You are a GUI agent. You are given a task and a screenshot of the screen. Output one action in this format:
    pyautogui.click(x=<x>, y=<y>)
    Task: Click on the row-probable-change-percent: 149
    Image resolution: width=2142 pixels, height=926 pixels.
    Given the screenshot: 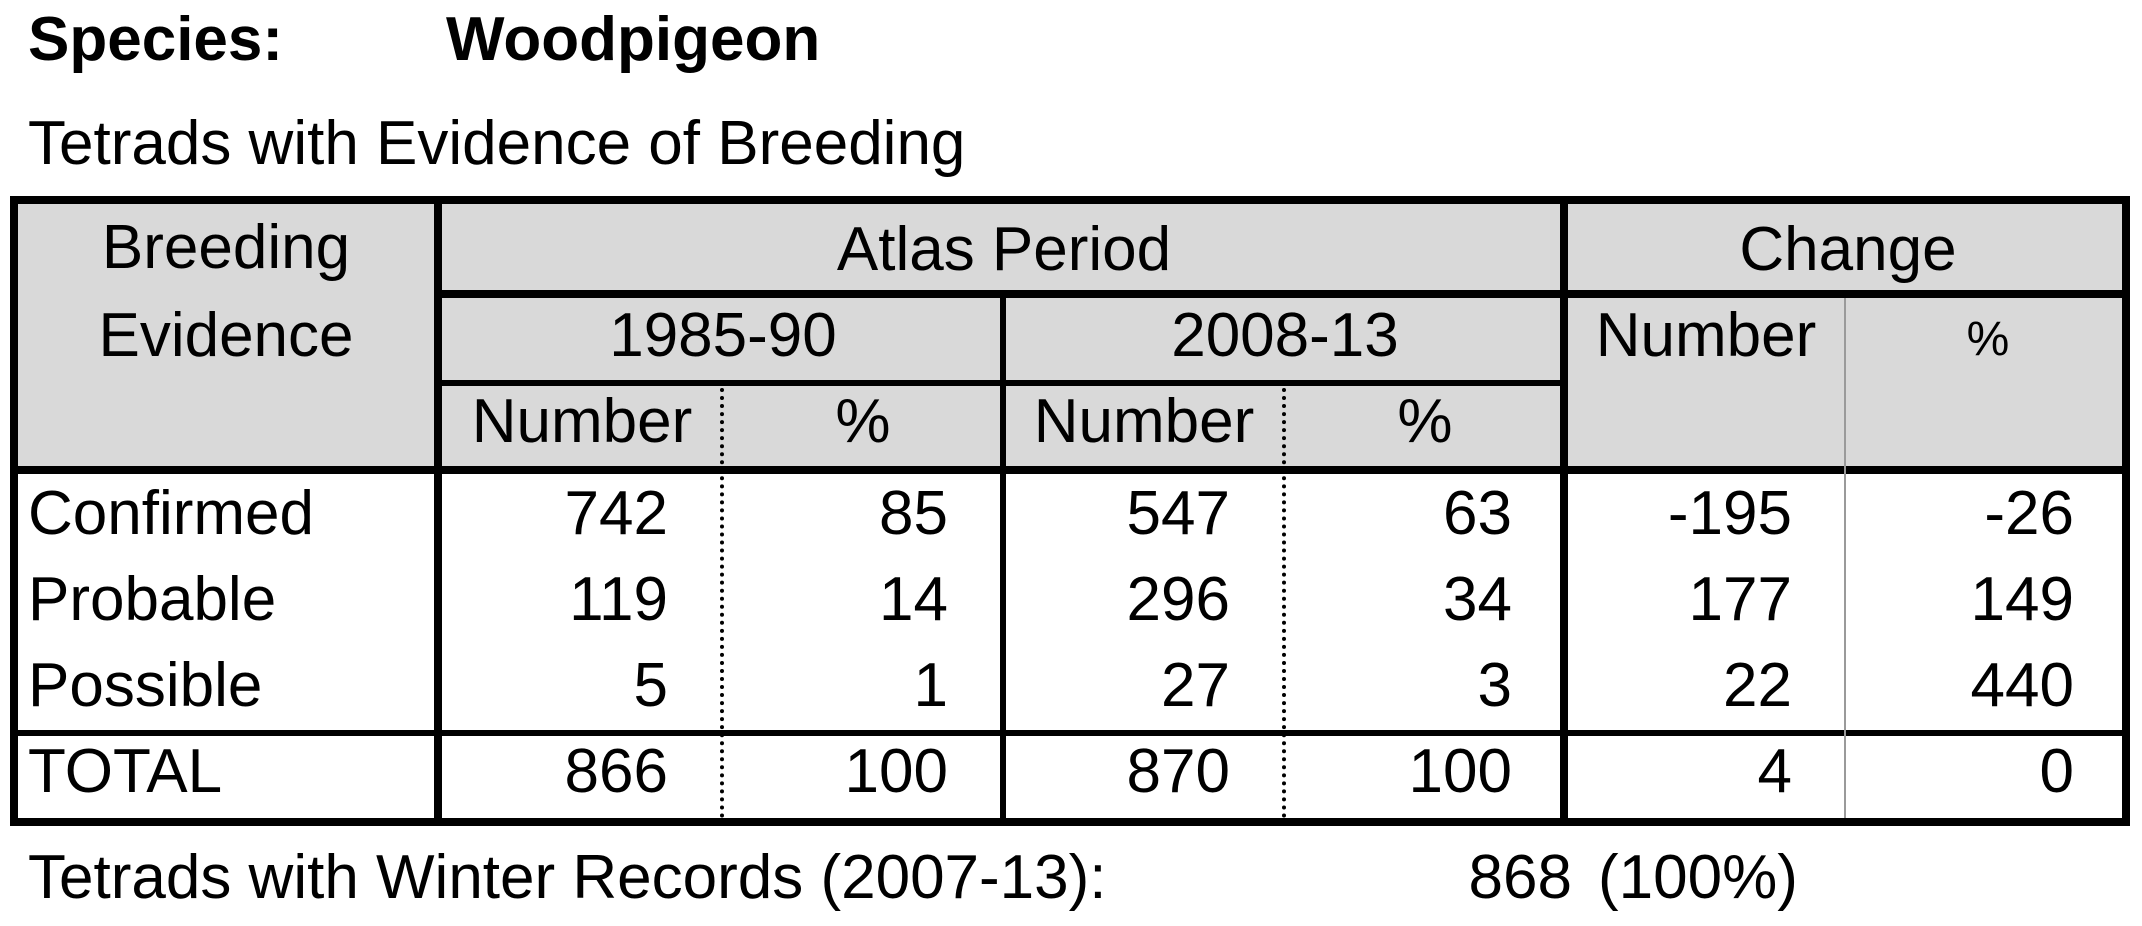 What is the action you would take?
    pyautogui.click(x=2022, y=599)
    